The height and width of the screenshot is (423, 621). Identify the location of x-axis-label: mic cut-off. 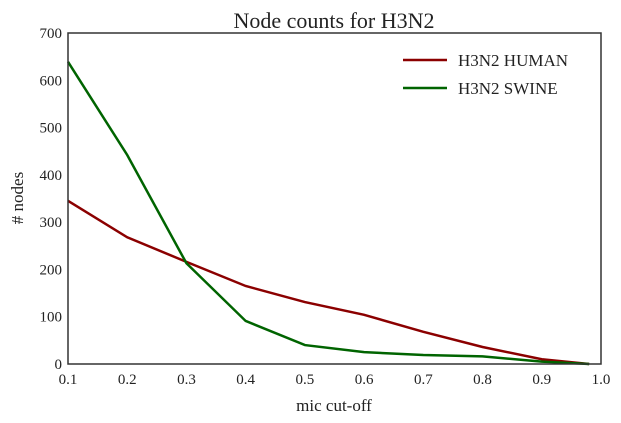
(334, 405).